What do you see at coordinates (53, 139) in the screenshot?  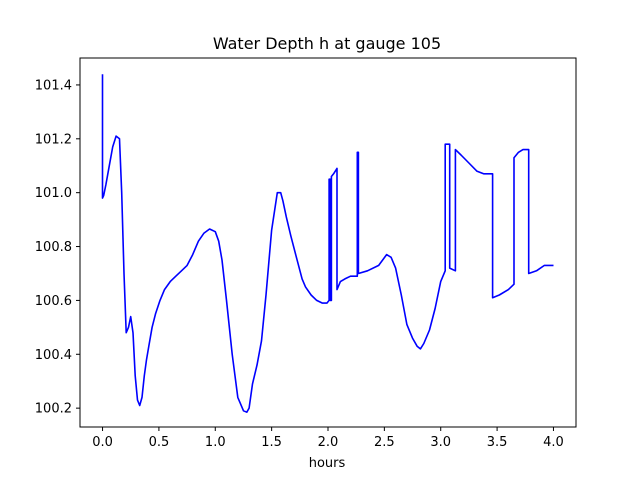 I see `y-tick-label: 101.2` at bounding box center [53, 139].